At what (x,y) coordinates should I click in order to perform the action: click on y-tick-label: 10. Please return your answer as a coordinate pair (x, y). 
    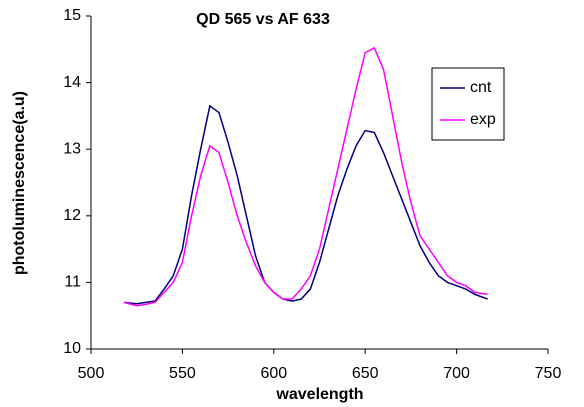
    Looking at the image, I should click on (72, 348).